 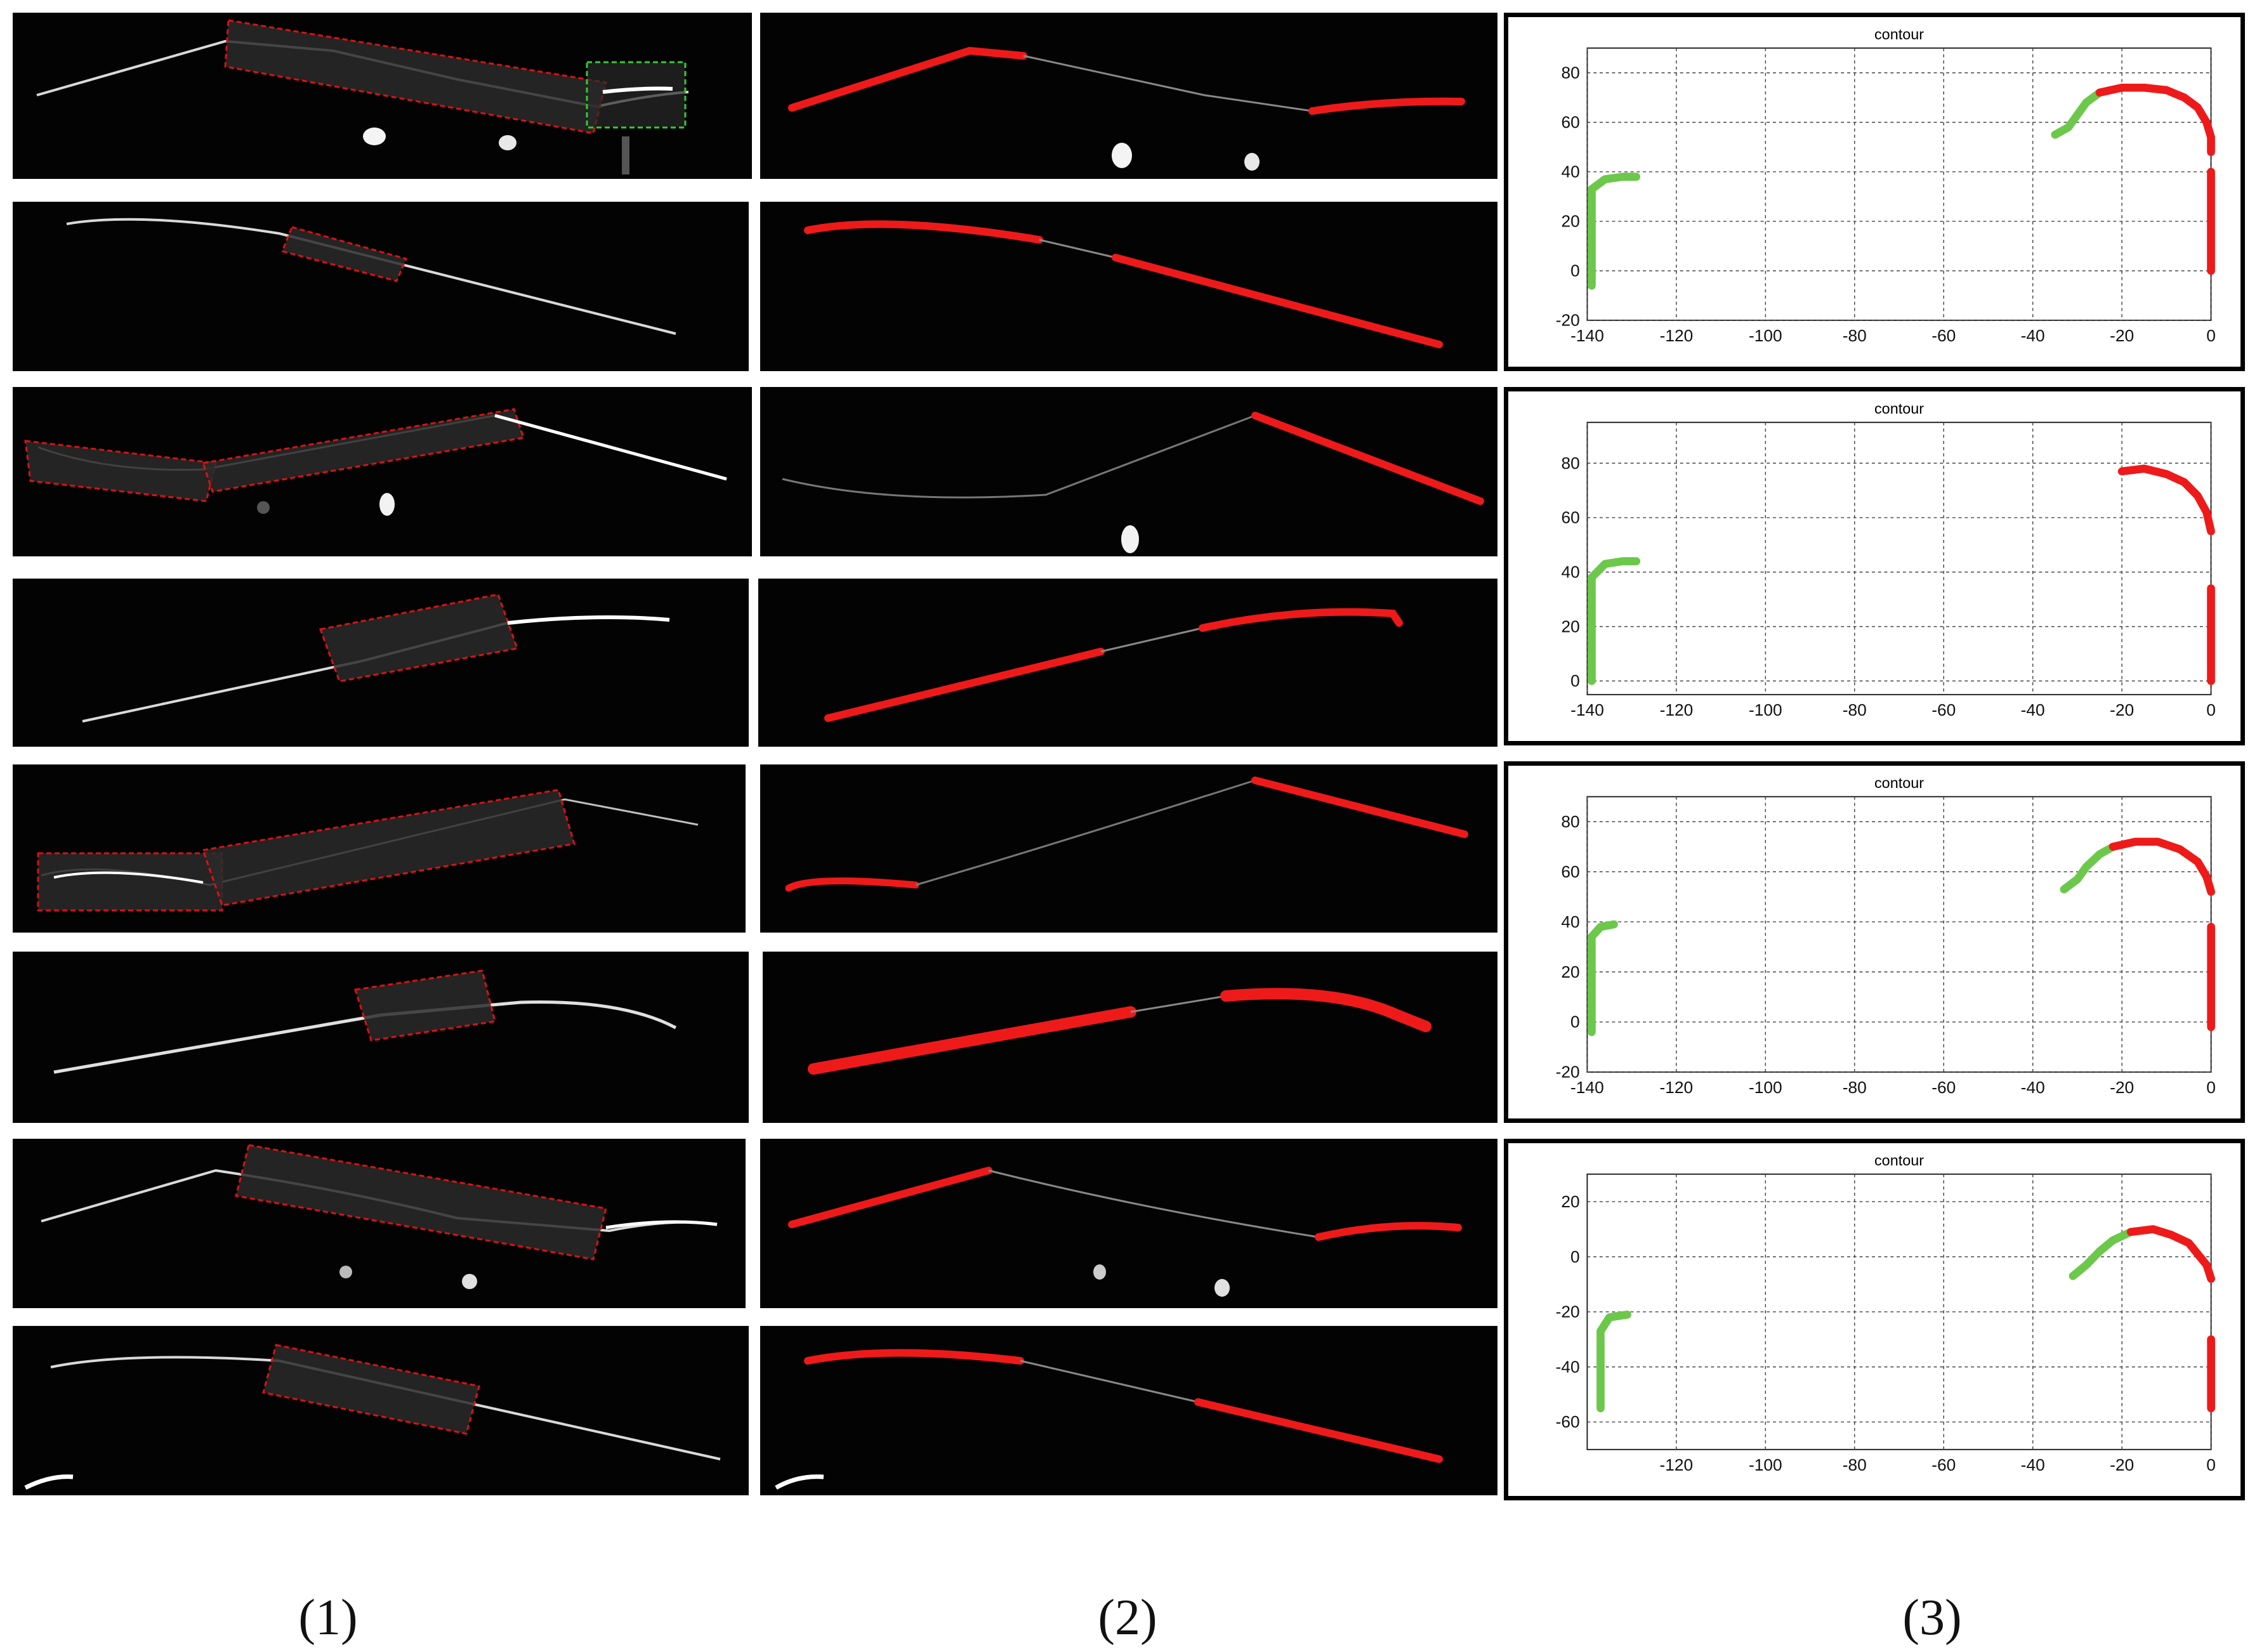 I want to click on frame-7-raw-drawing, so click(x=379, y=1216).